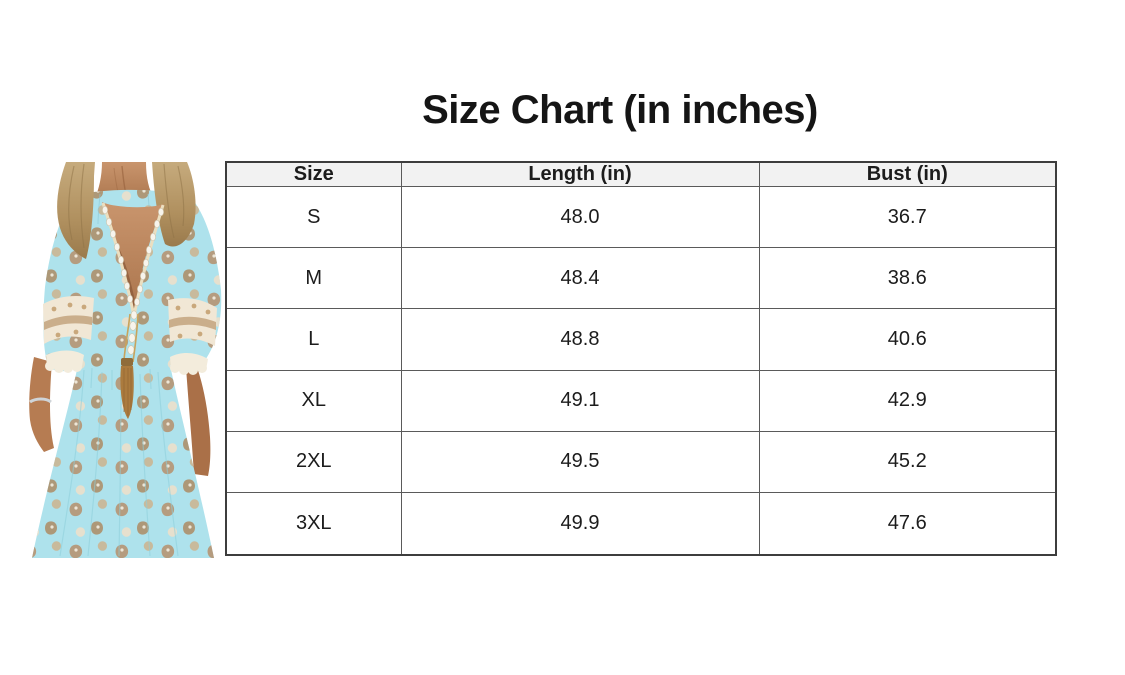 Image resolution: width=1125 pixels, height=675 pixels. Describe the element at coordinates (189, 364) in the screenshot. I see `sleeve-ruffle-right` at that location.